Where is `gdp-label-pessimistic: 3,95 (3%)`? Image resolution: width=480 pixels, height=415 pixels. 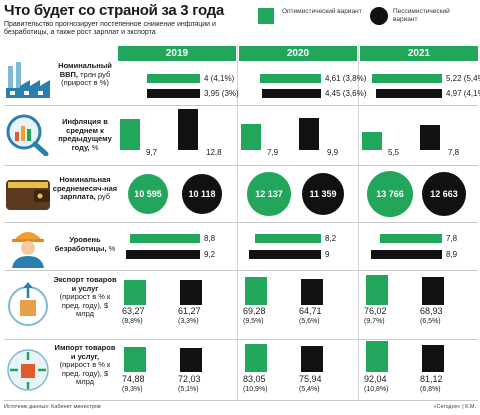 gdp-label-pessimistic: 3,95 (3%) is located at coordinates (221, 93).